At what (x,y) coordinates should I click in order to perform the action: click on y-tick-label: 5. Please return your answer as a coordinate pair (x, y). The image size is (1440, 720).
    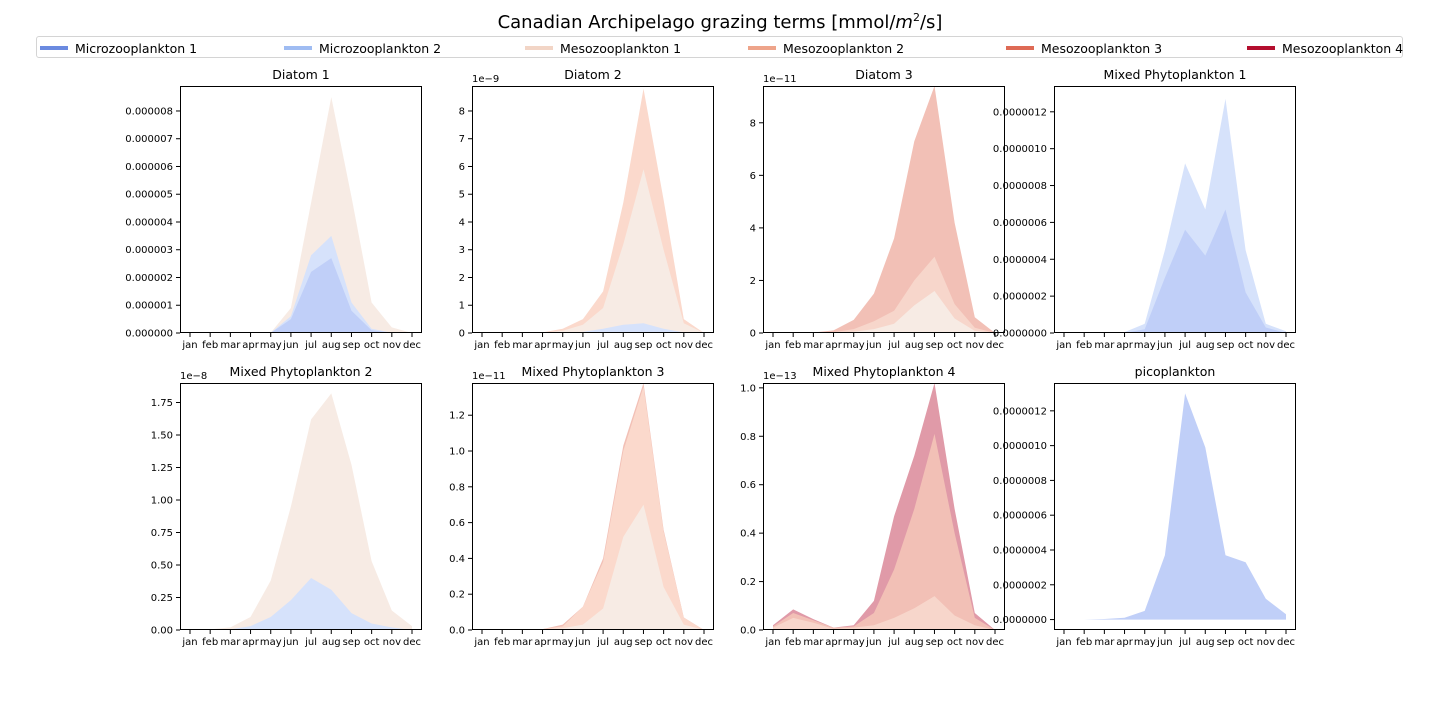
    Looking at the image, I should click on (462, 195).